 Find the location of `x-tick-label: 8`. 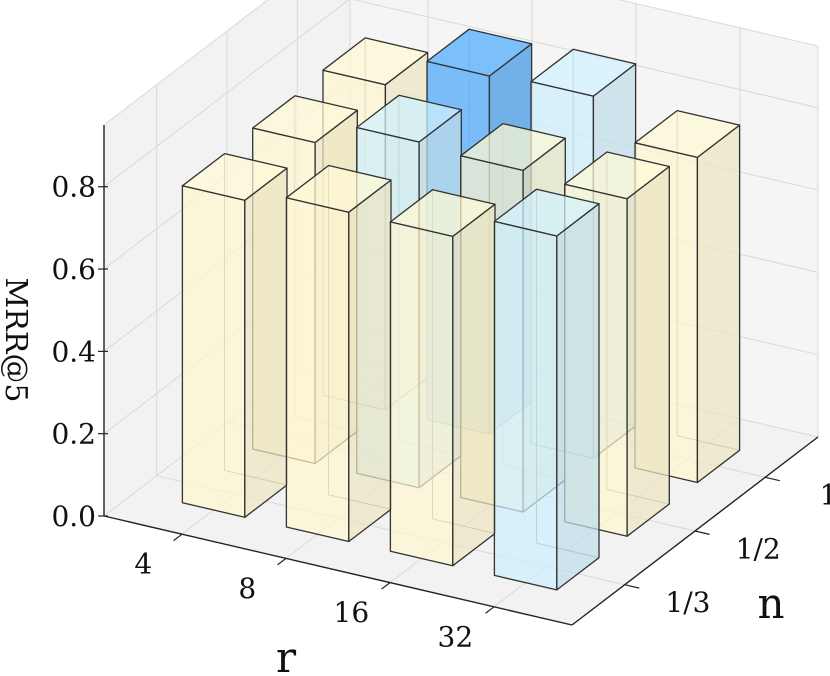

x-tick-label: 8 is located at coordinates (247, 588).